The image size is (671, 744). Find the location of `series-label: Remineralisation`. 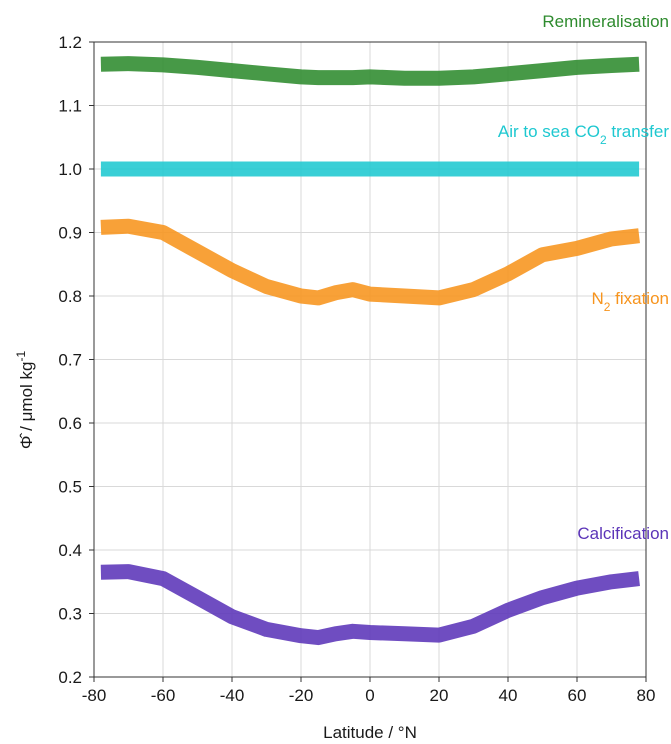

series-label: Remineralisation is located at coordinates (605, 21).